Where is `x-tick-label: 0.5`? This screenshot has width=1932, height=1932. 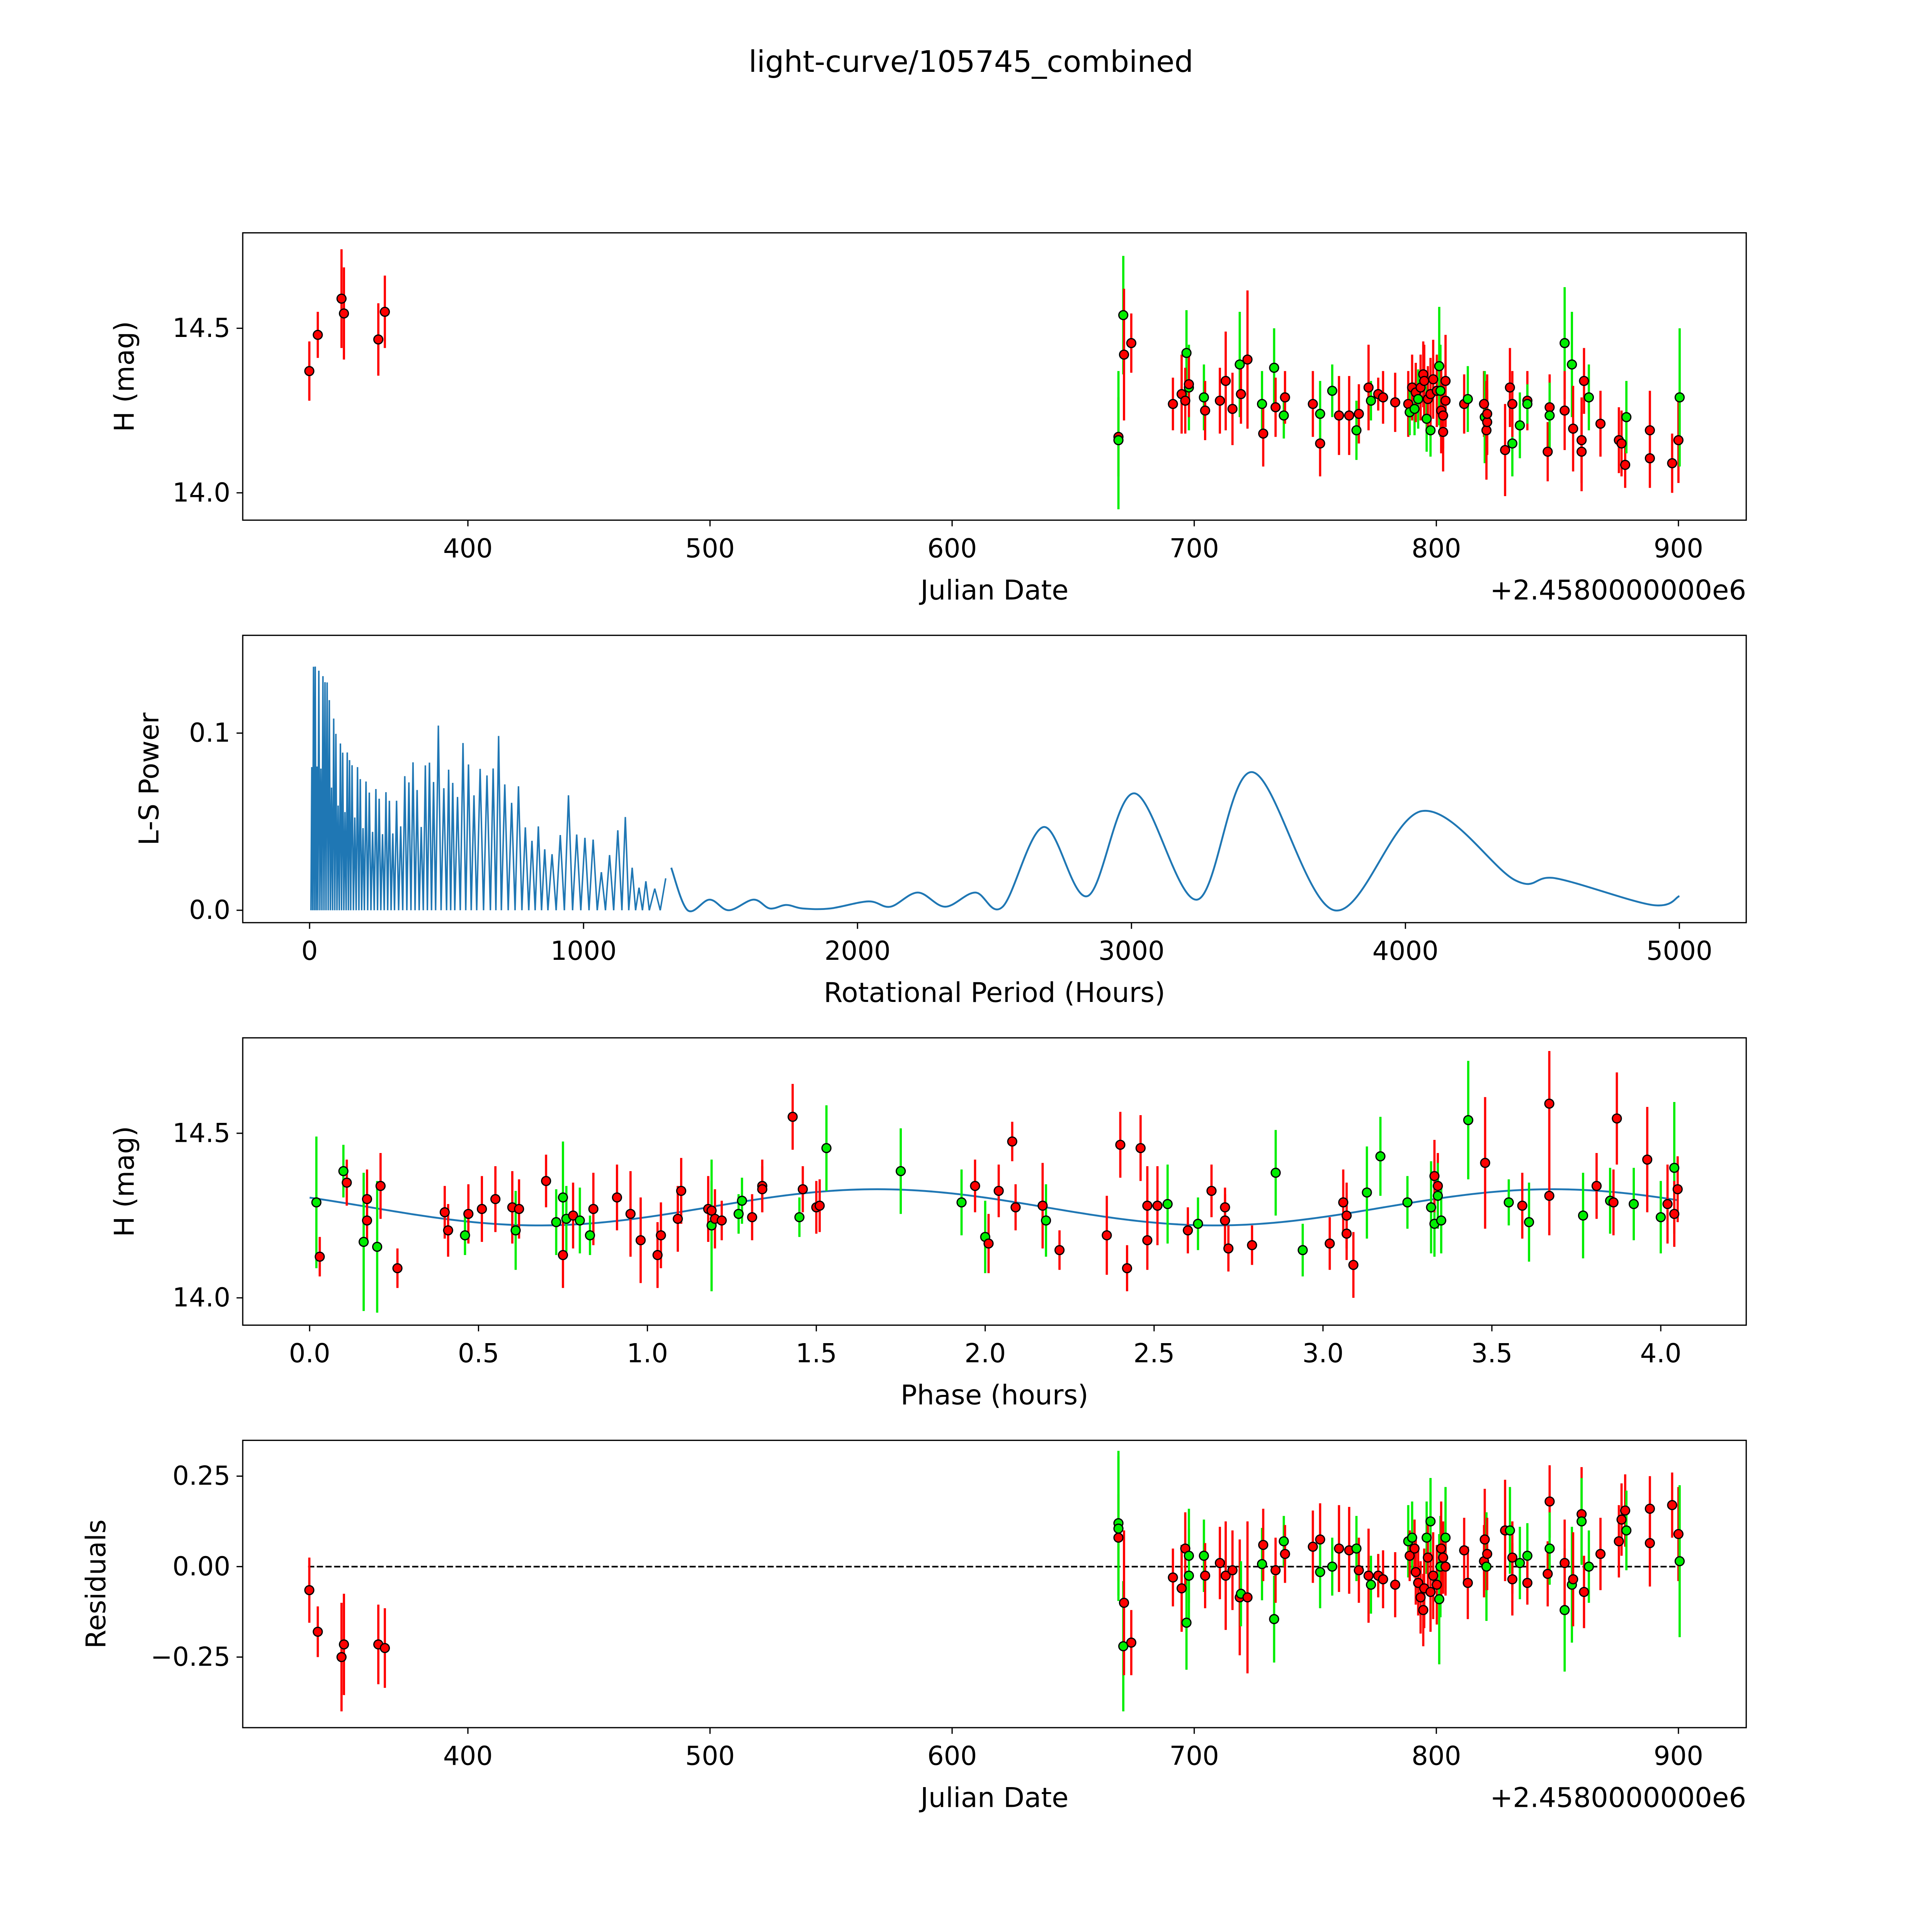 x-tick-label: 0.5 is located at coordinates (478, 1354).